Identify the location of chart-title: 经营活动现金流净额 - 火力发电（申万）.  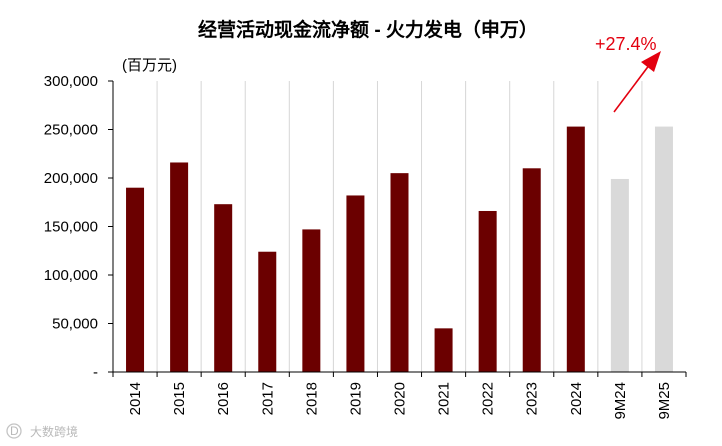
(368, 29).